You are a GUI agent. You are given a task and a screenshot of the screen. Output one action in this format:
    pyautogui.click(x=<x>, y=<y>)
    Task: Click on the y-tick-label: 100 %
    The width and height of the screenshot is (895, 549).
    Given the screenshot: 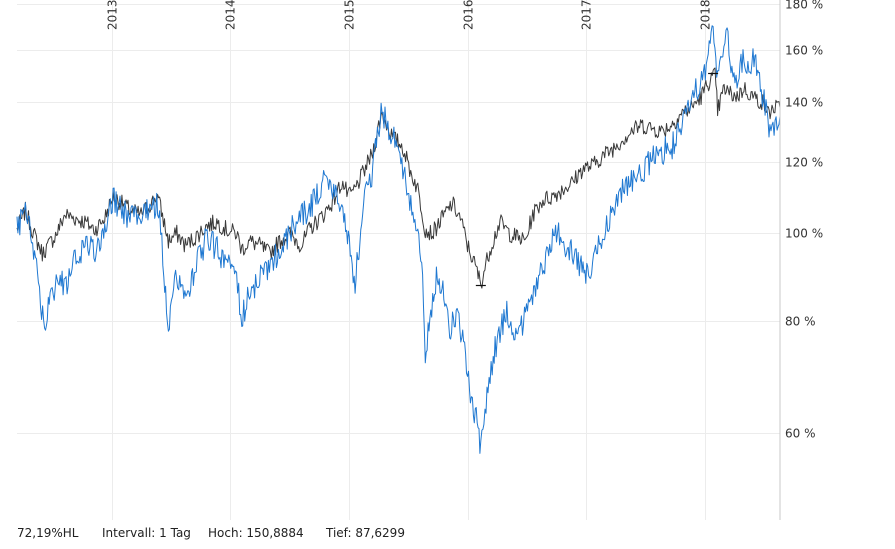 What is the action you would take?
    pyautogui.click(x=804, y=234)
    